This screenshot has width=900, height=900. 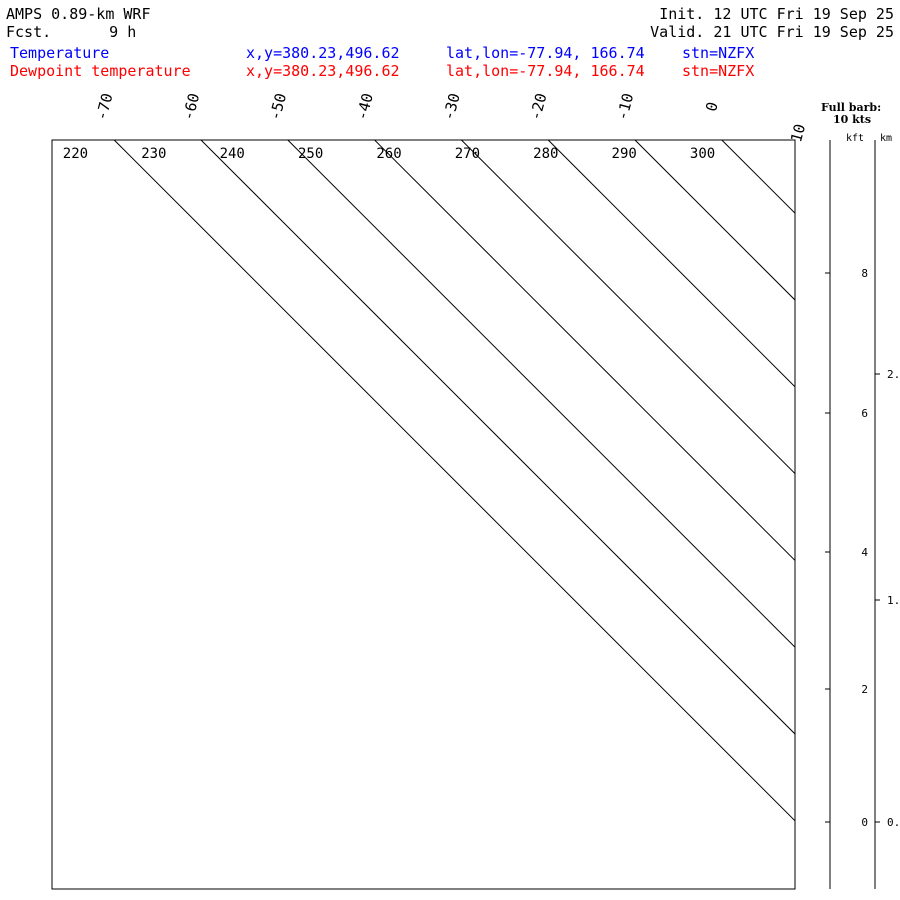 I want to click on forecast-label: Fcst. 9 h, so click(x=71, y=32).